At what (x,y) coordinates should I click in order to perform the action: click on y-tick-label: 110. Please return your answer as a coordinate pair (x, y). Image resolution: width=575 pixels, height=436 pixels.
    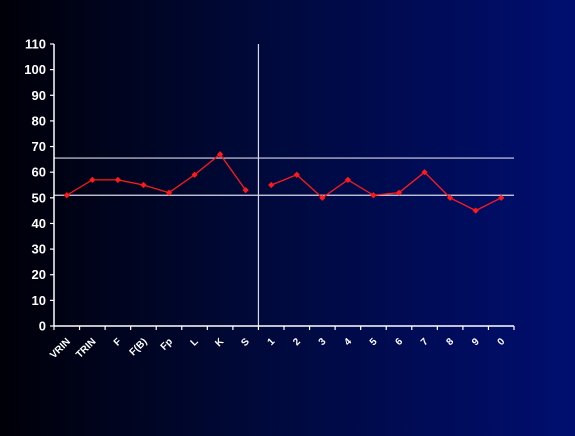
    Looking at the image, I should click on (35, 44).